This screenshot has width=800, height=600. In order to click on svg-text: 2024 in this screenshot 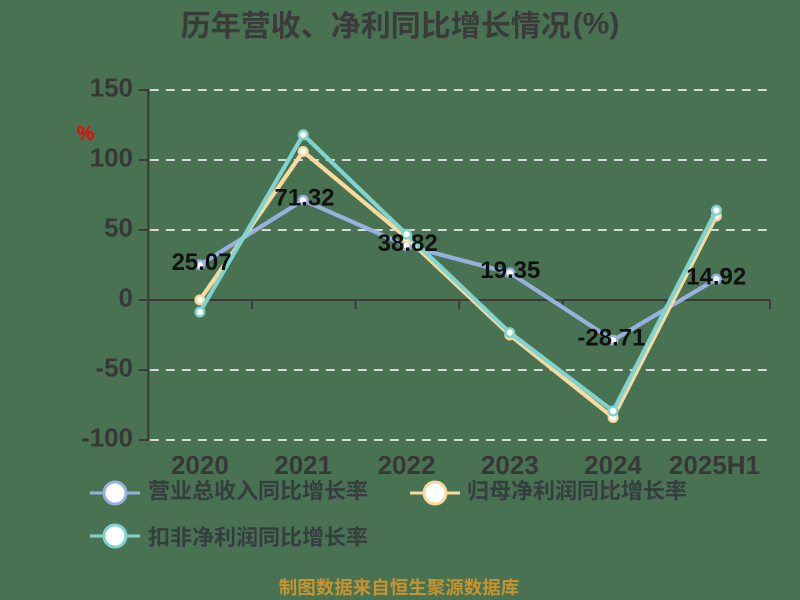, I will do `click(613, 465)`.